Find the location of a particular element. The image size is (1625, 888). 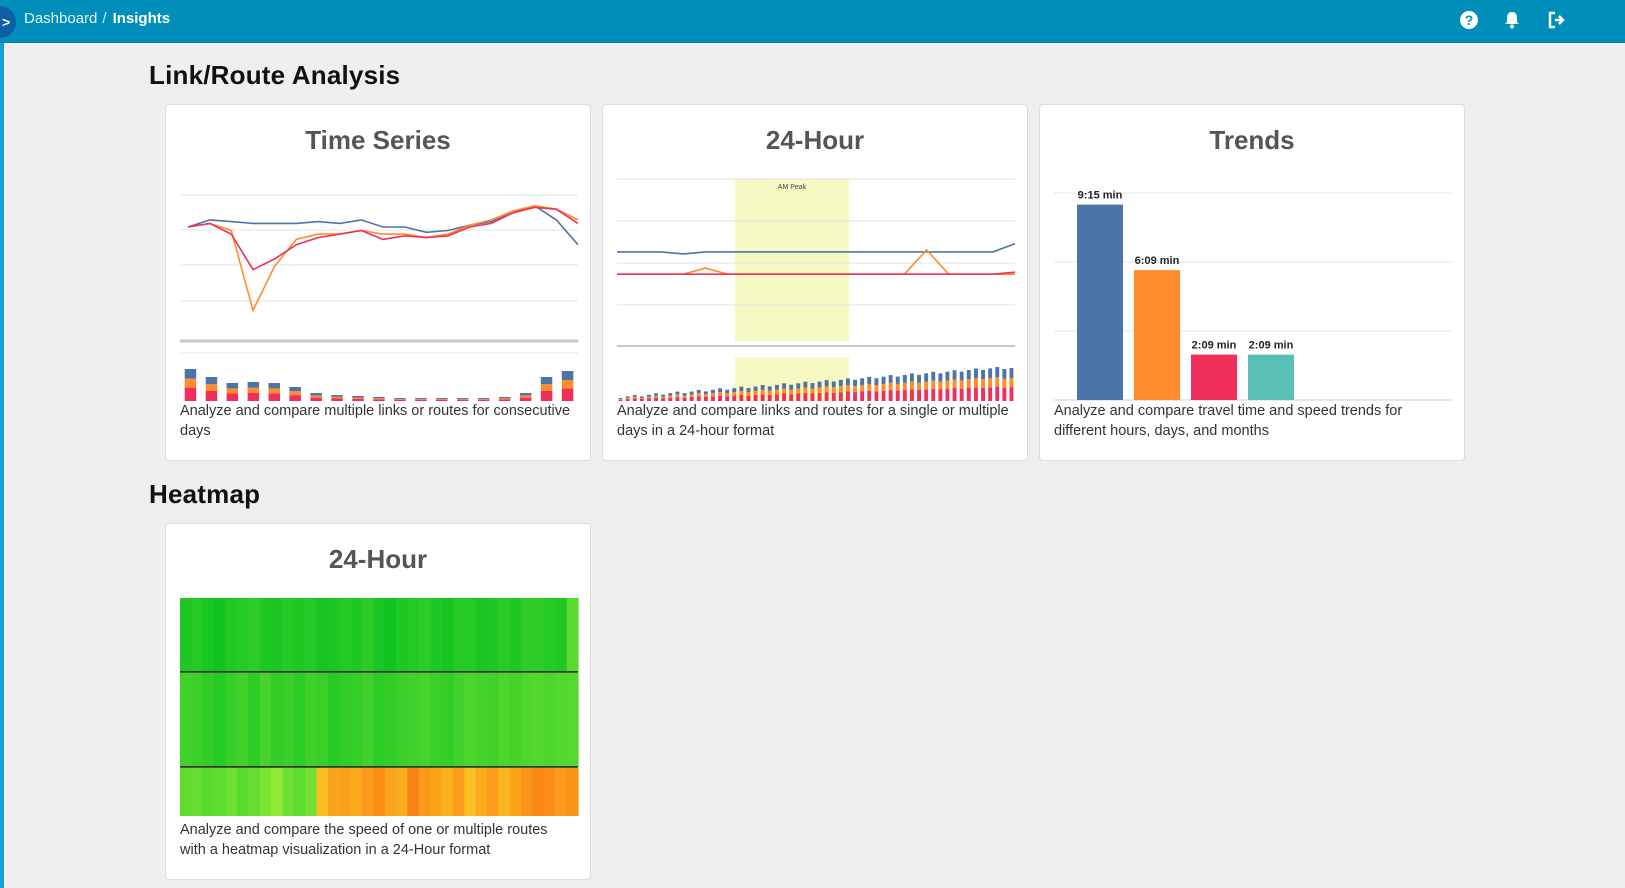

heatmap-cell-r2-c1 is located at coordinates (197, 792).